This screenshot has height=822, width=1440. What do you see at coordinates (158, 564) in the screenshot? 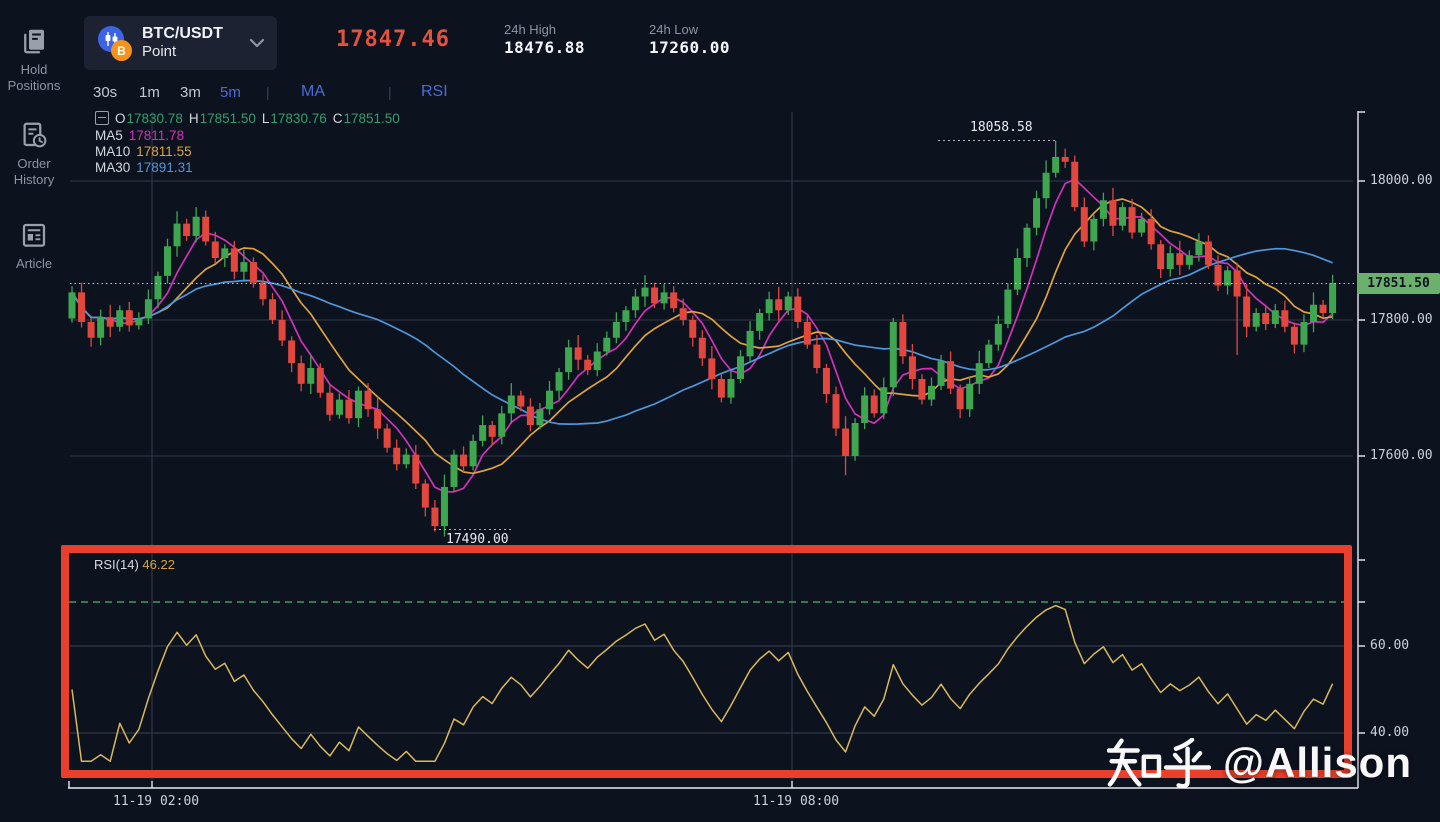
I see `rsi-value: 46.22` at bounding box center [158, 564].